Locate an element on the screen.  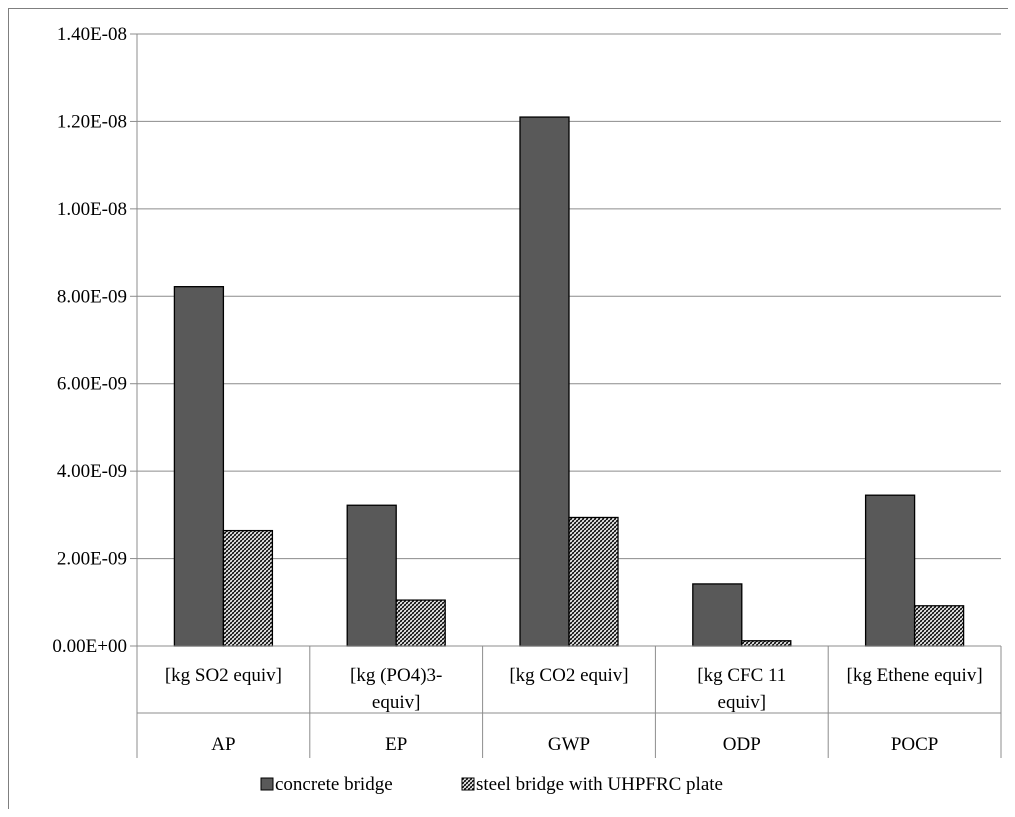
y-tick-label: 8.00E-09 is located at coordinates (92, 296).